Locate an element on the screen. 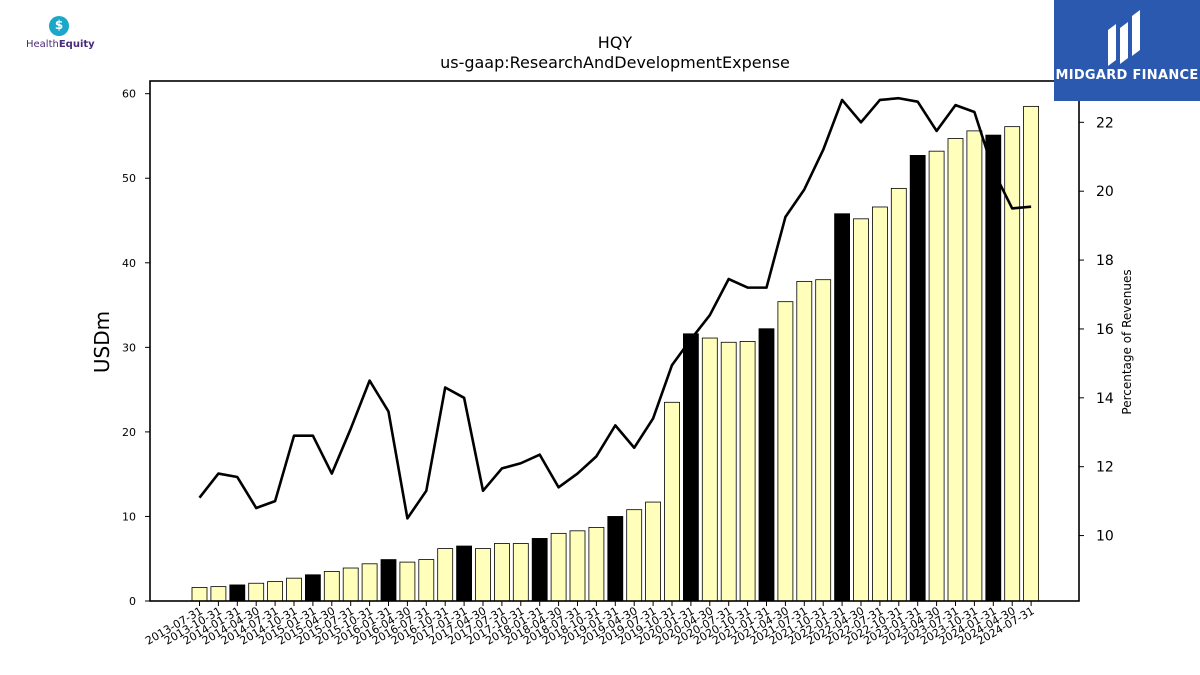  y-tick-label-20: 20 is located at coordinates (129, 432).